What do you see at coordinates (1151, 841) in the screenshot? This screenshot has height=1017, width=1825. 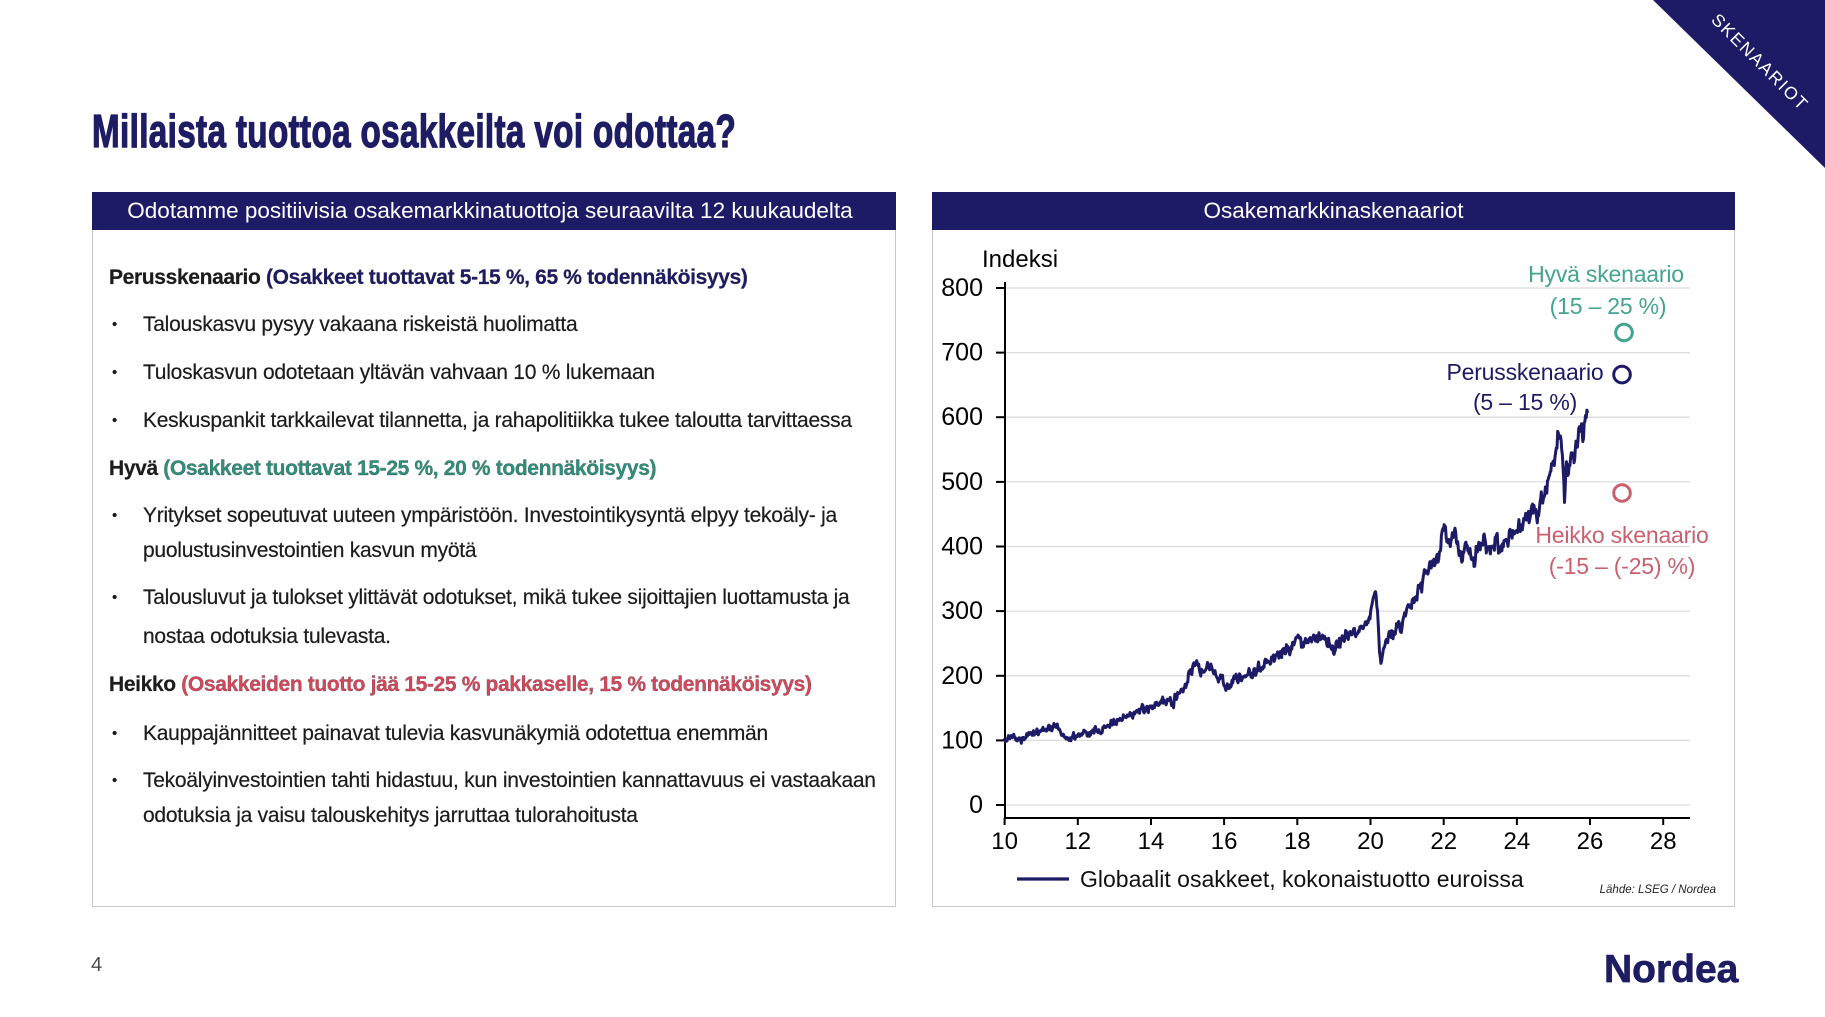 I see `svg-text: 14` at bounding box center [1151, 841].